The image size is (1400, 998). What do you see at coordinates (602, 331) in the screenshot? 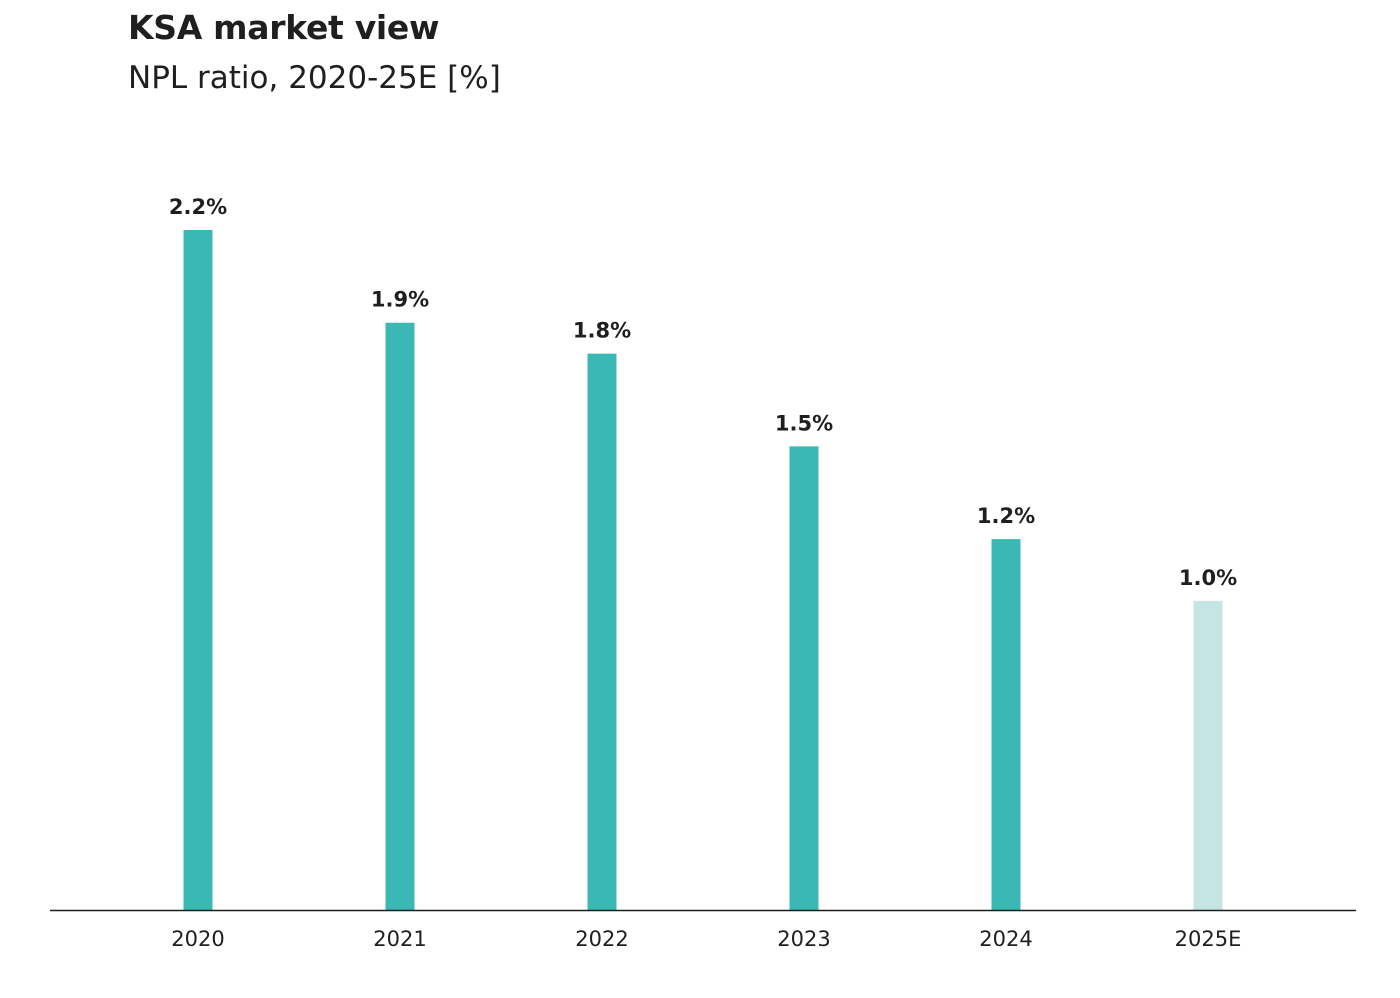
I see `value-label-2022: 1.8%` at bounding box center [602, 331].